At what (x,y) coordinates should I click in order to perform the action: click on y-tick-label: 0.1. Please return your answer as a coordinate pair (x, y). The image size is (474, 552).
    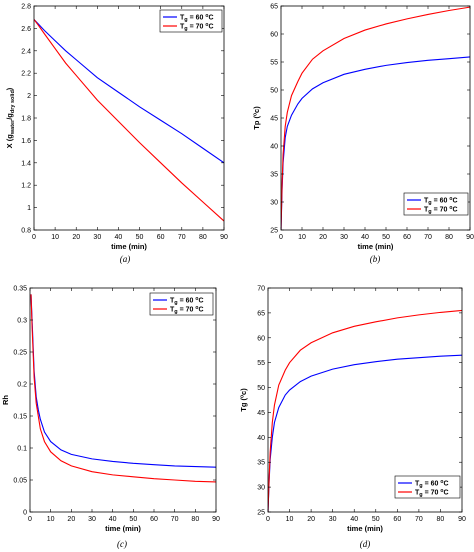
    Looking at the image, I should click on (22, 449).